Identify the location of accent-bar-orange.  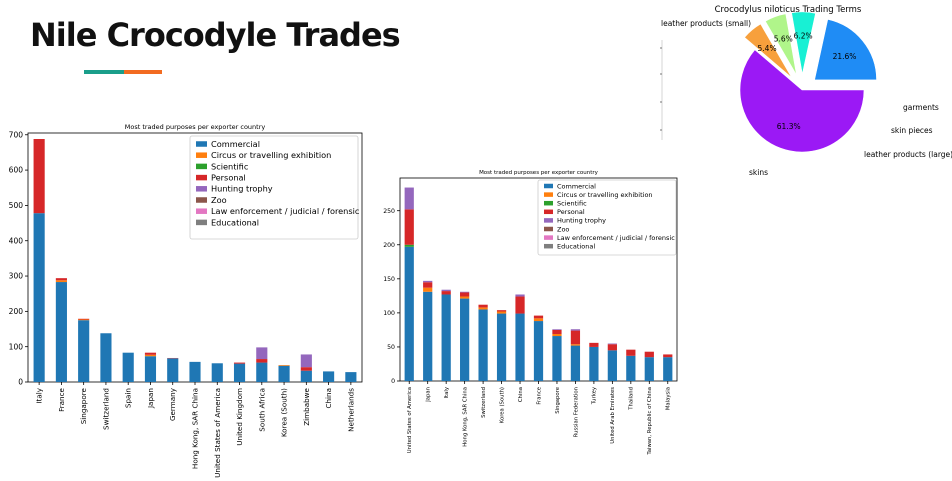
(143, 72).